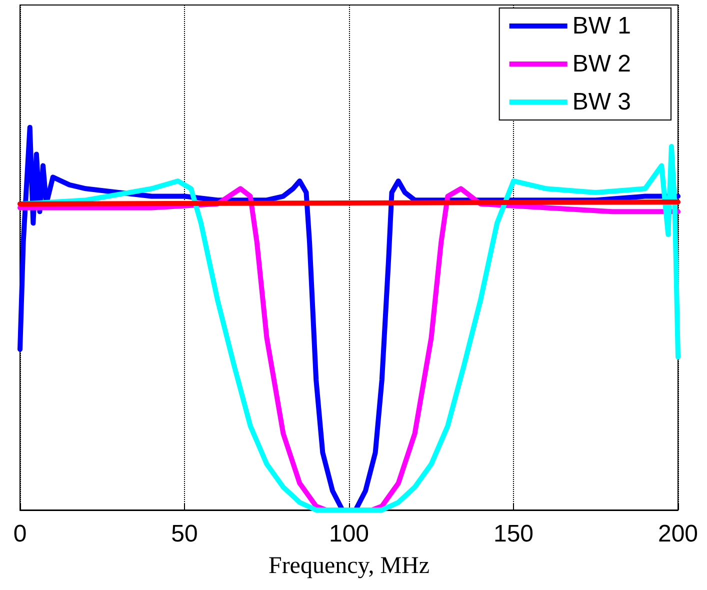 This screenshot has width=707, height=590. Describe the element at coordinates (602, 26) in the screenshot. I see `legend-label: BW 1` at that location.